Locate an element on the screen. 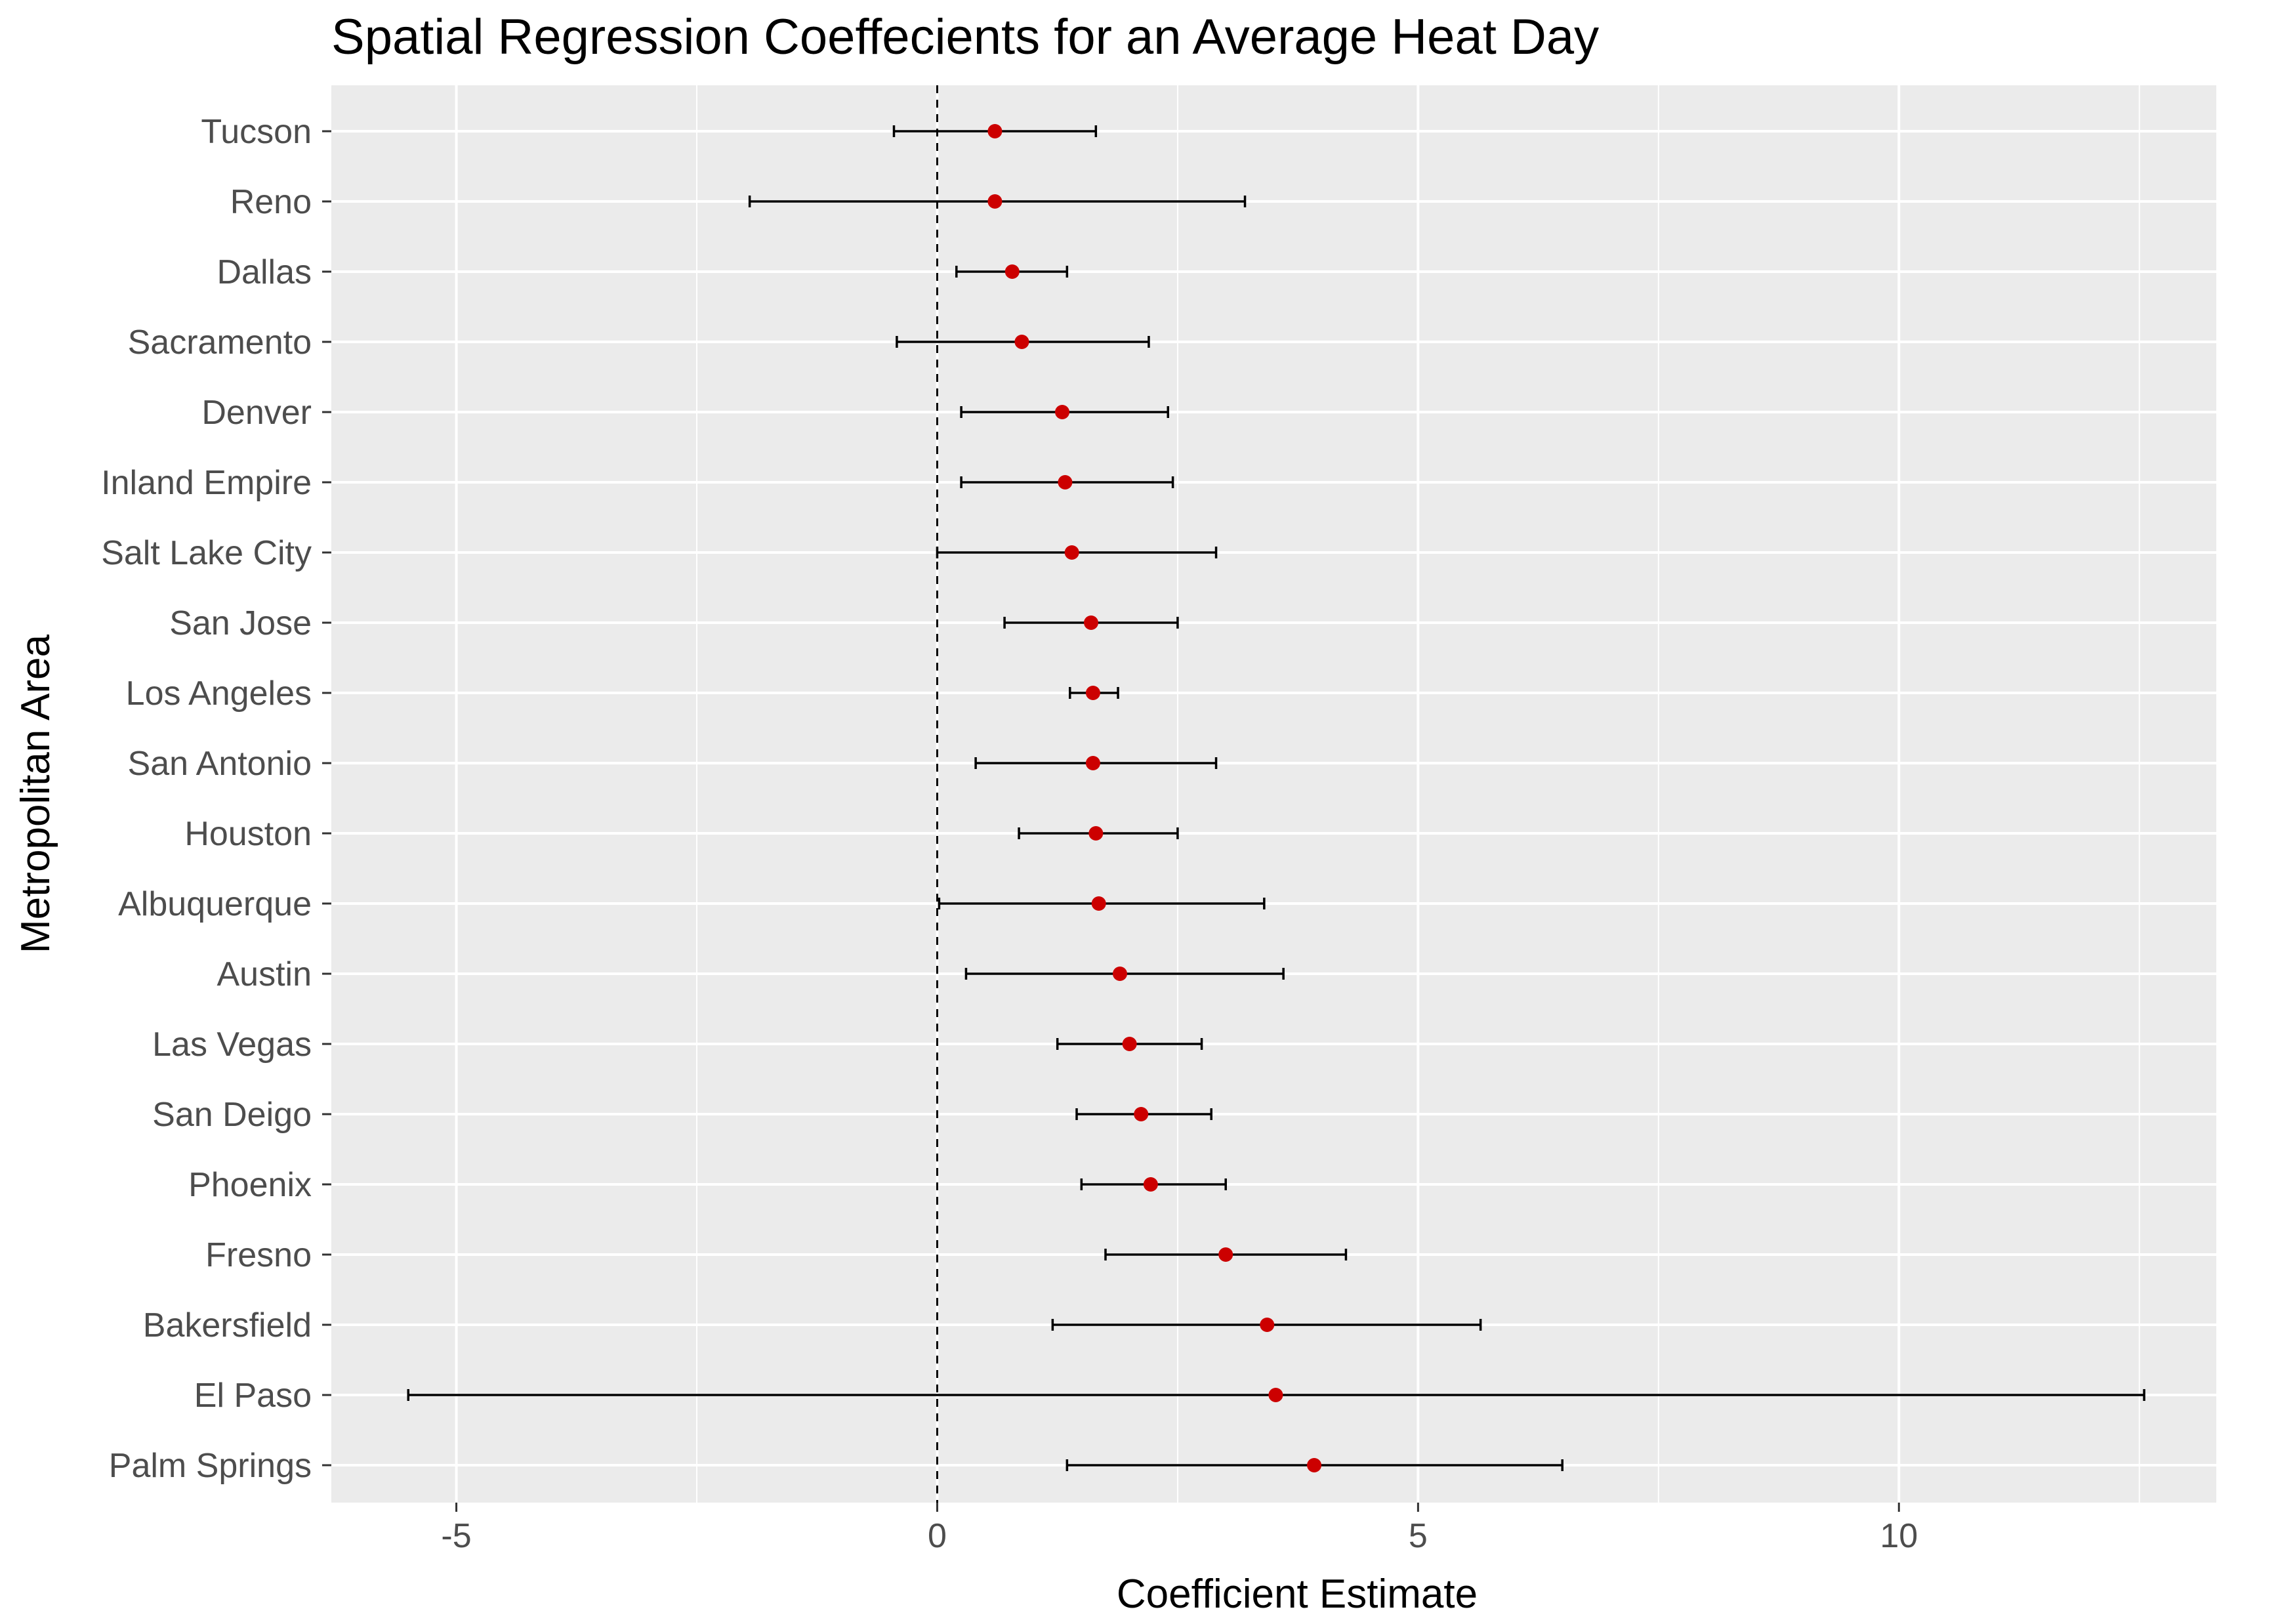 The image size is (2276, 1624). x-tick-label: 5 is located at coordinates (1418, 1536).